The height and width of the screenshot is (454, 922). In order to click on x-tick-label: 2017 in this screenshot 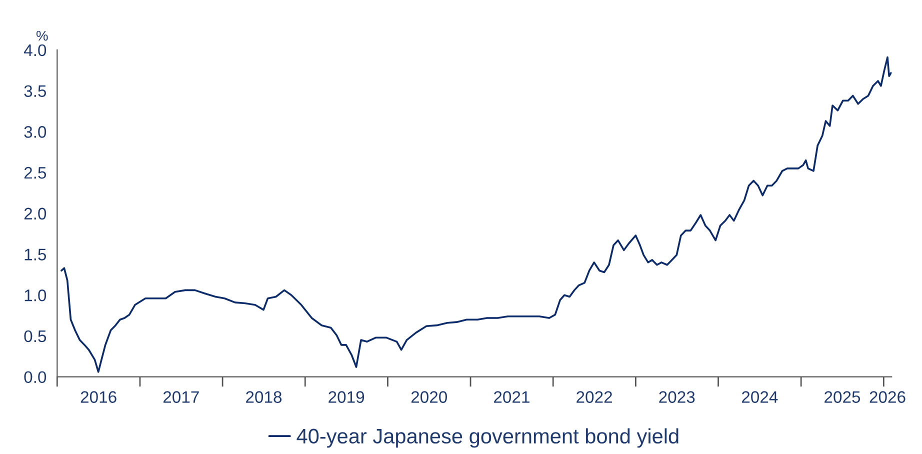, I will do `click(181, 397)`.